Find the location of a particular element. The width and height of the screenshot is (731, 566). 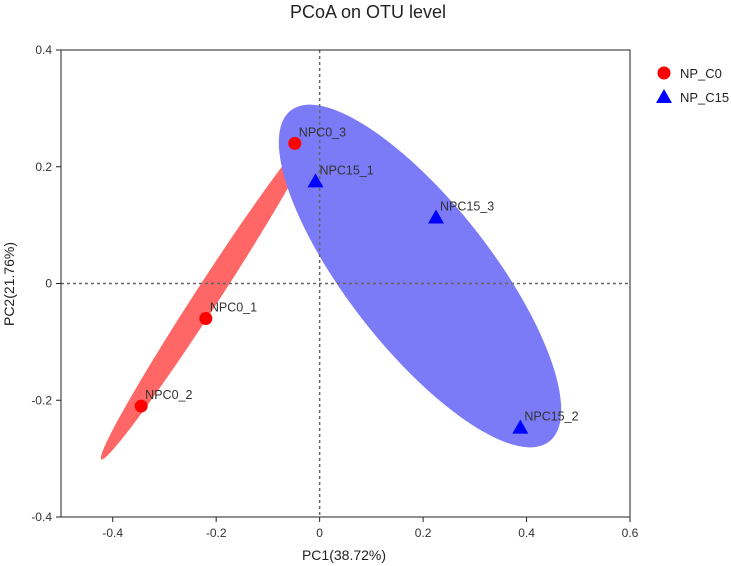

chart-title: PCoA on OTU level is located at coordinates (368, 12).